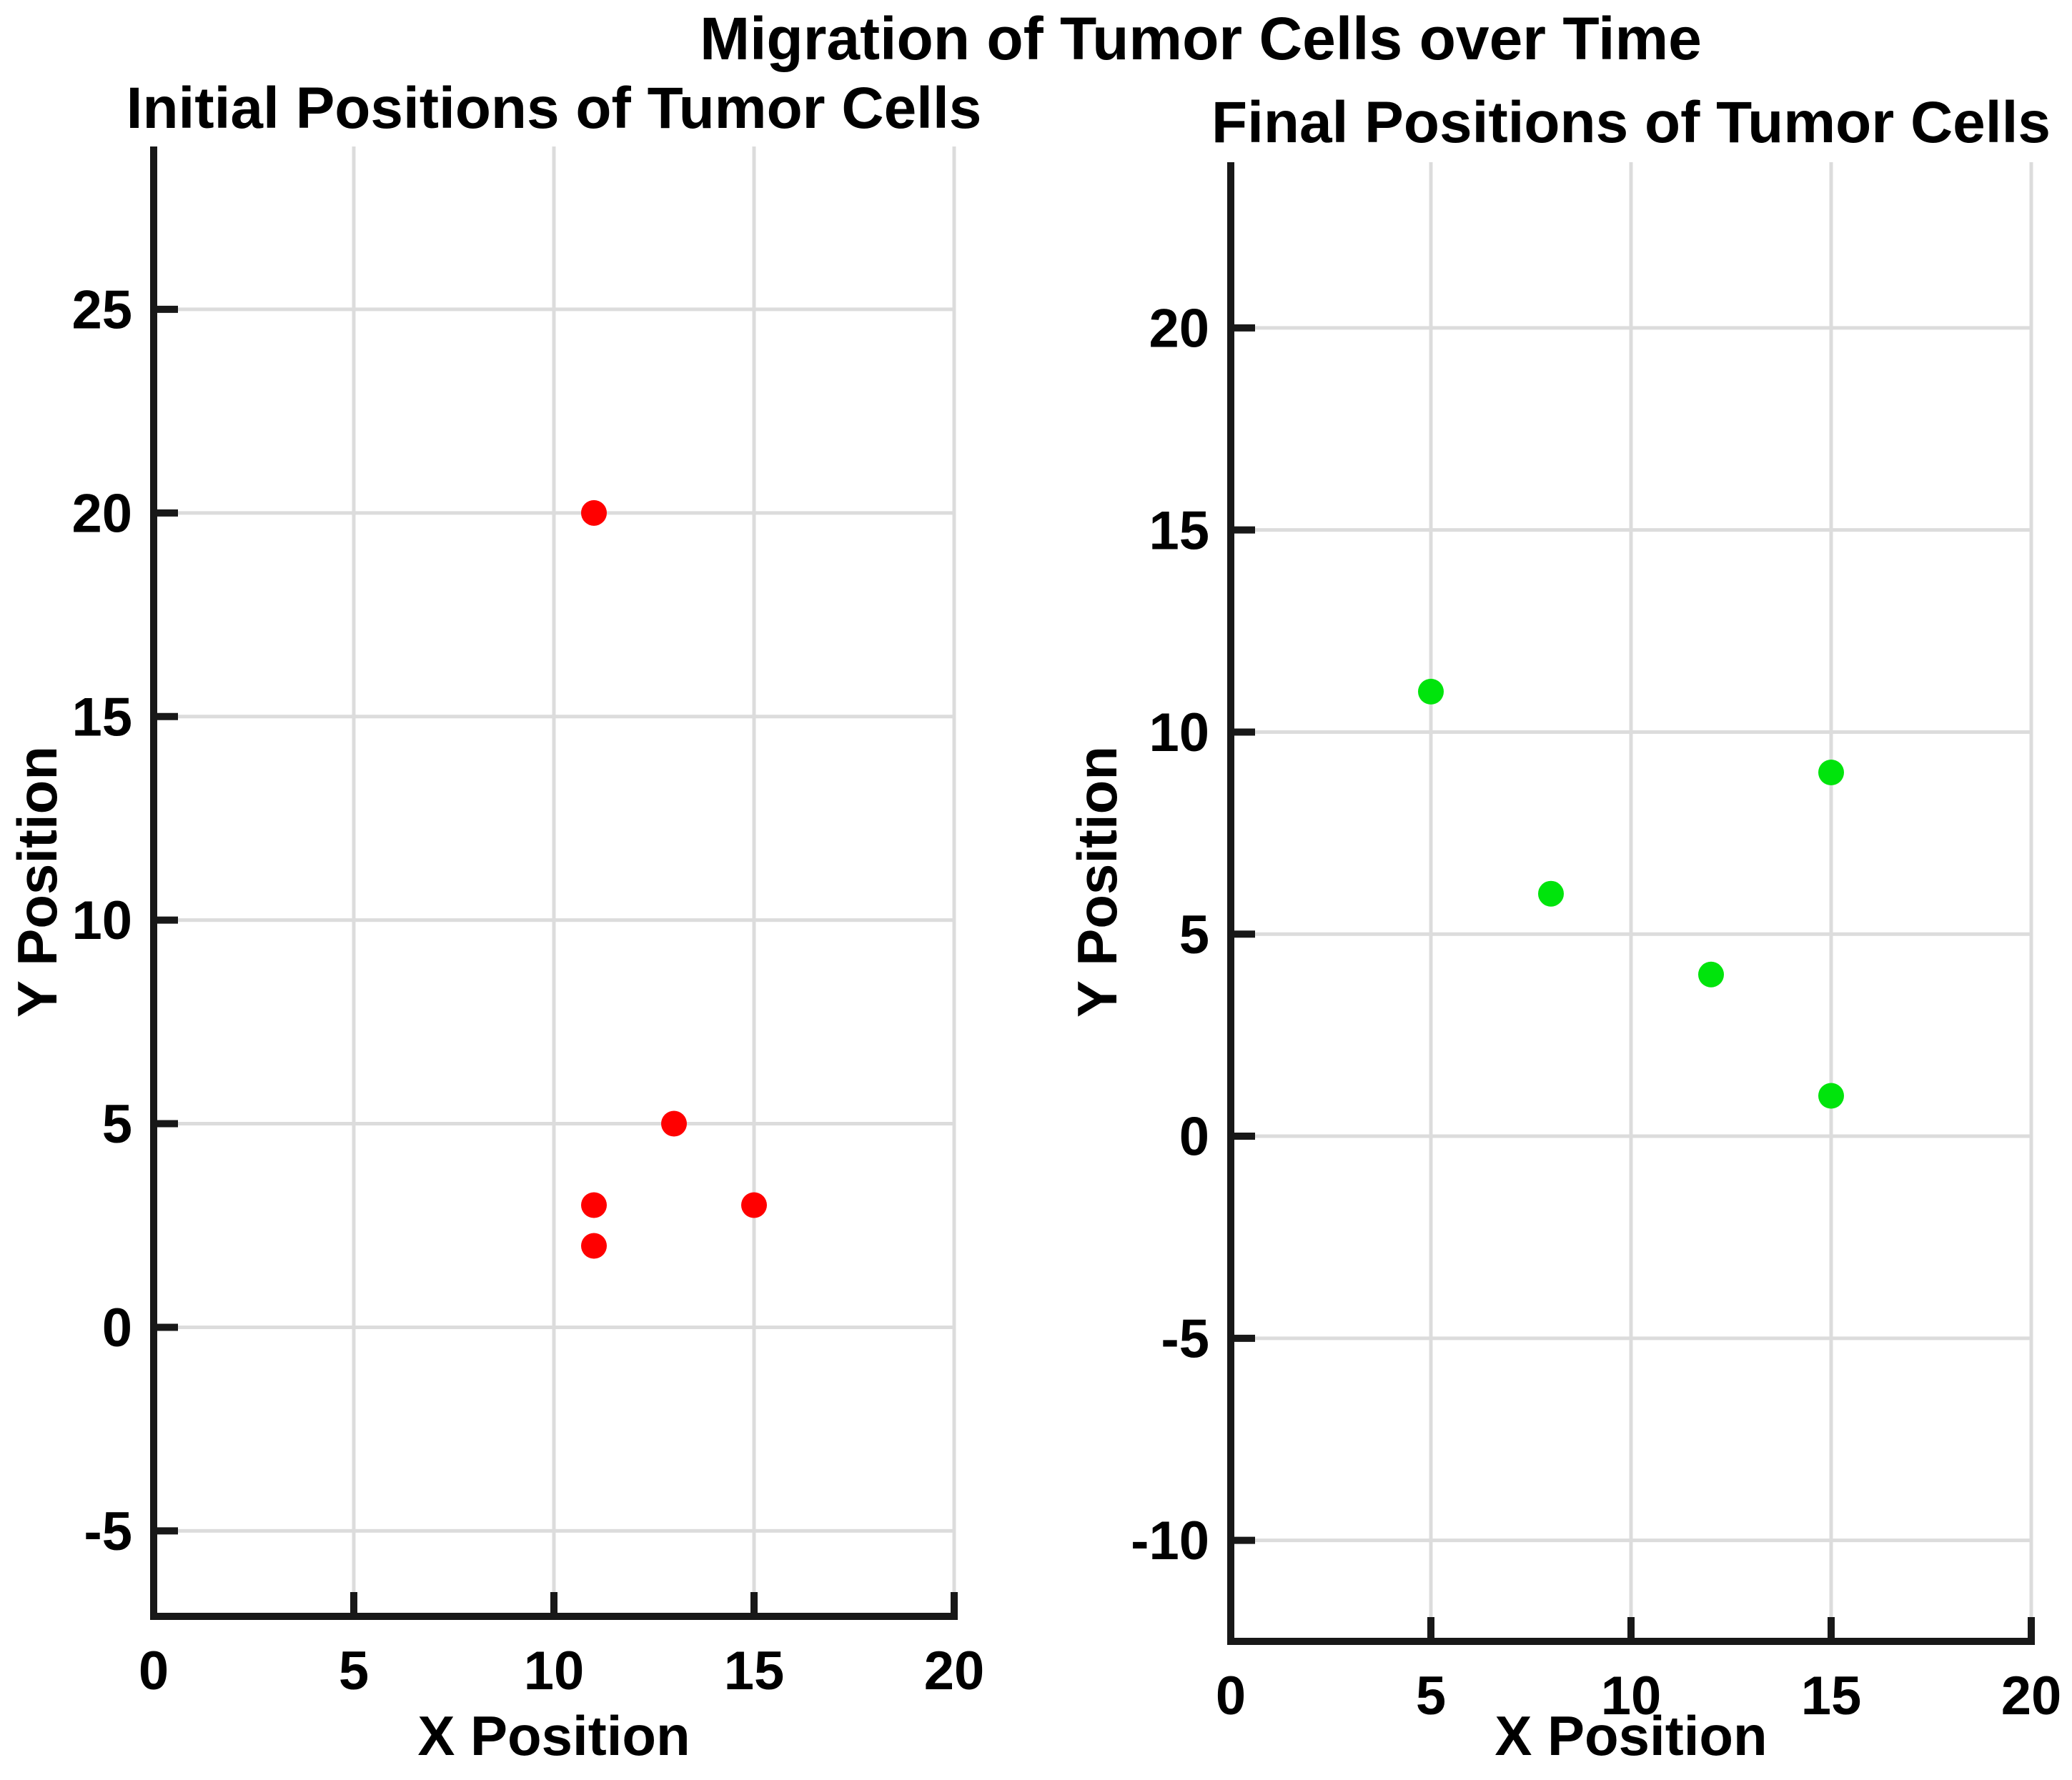 This screenshot has width=2072, height=1780. What do you see at coordinates (1631, 122) in the screenshot?
I see `final-plot-title: Final Positions of Tumor Cells` at bounding box center [1631, 122].